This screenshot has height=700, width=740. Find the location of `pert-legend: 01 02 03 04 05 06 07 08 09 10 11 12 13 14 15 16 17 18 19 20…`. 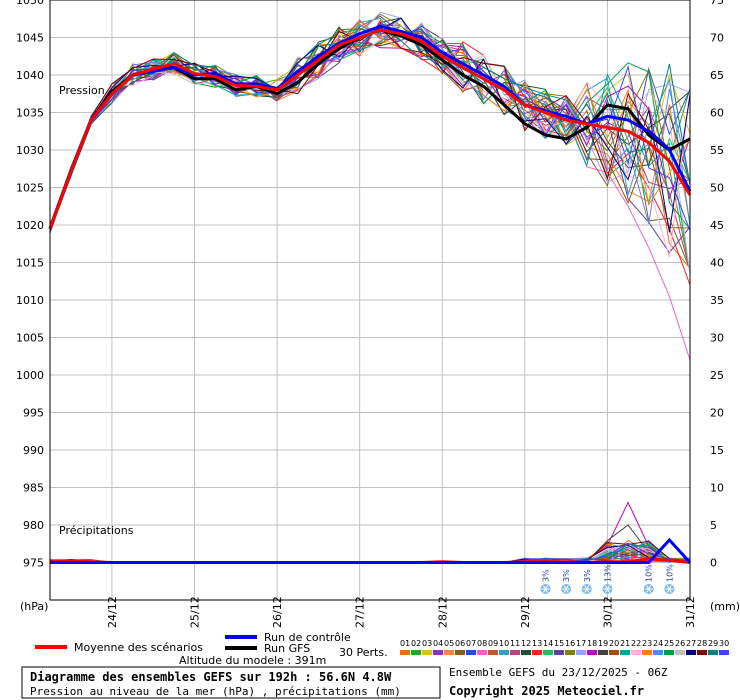

pert-legend: 01 02 03 04 05 06 07 08 09 10 11 12 13 14 15 16 17 18 19 20… is located at coordinates (564, 647).